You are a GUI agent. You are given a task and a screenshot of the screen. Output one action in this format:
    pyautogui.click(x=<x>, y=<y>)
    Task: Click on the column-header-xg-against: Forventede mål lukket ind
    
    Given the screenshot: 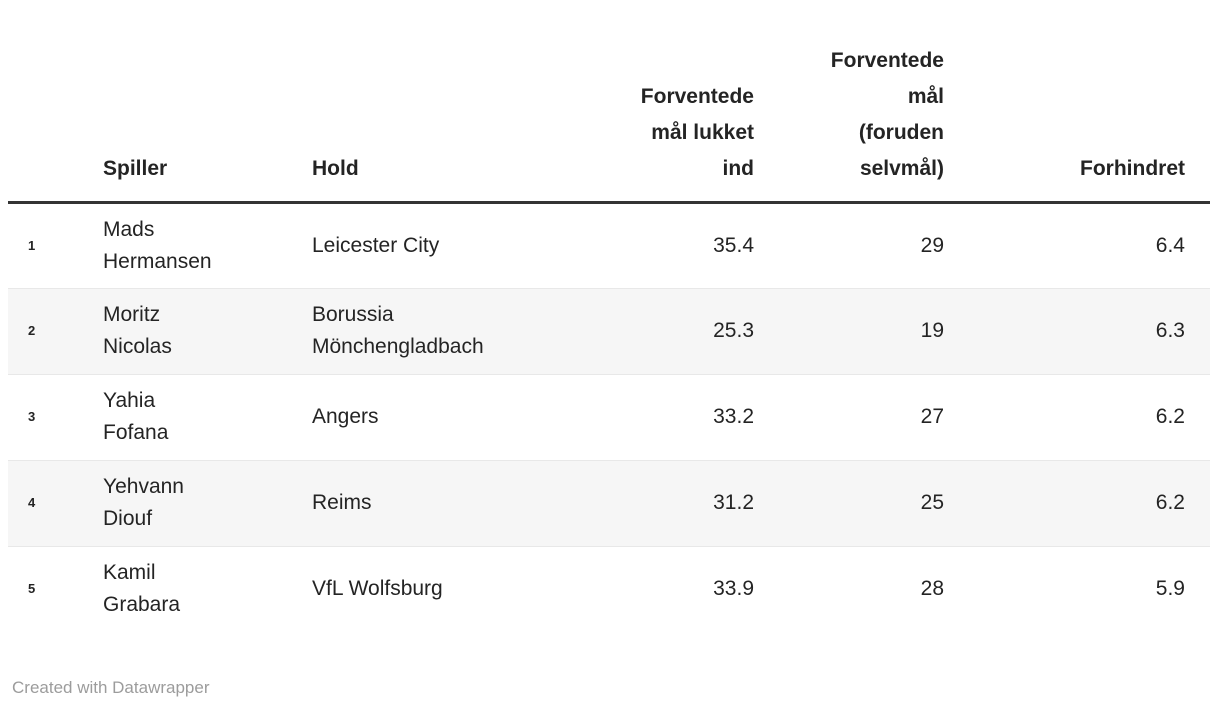 What is the action you would take?
    pyautogui.click(x=662, y=102)
    